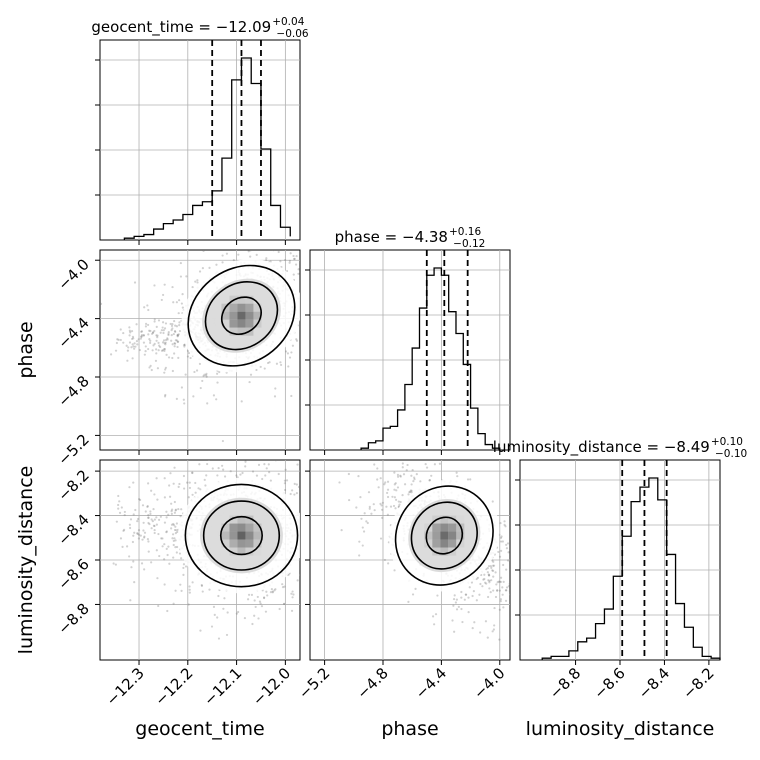  What do you see at coordinates (73, 274) in the screenshot?
I see `y-tick-label: −4.0` at bounding box center [73, 274].